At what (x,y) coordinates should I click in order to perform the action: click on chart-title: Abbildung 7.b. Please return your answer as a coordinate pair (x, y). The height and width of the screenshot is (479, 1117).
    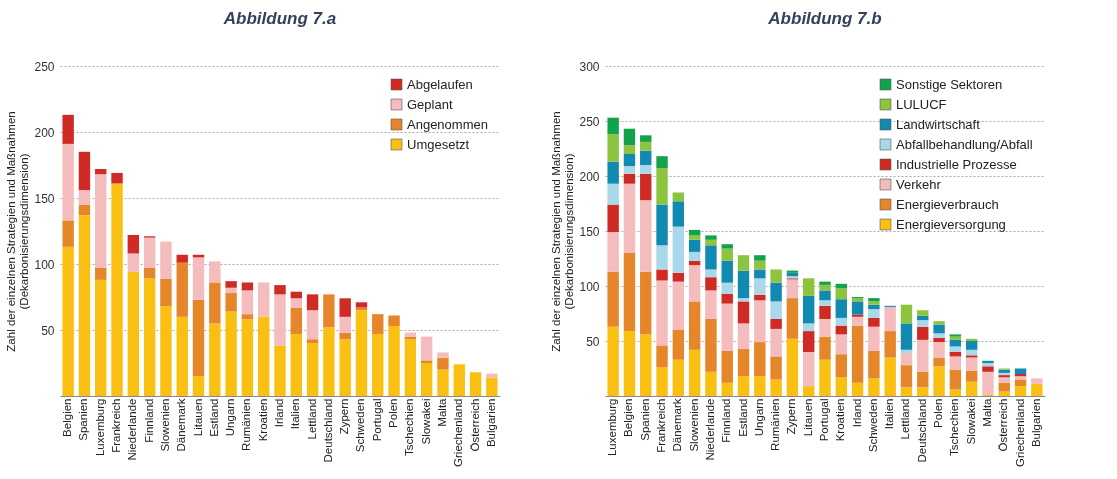
    Looking at the image, I should click on (824, 18).